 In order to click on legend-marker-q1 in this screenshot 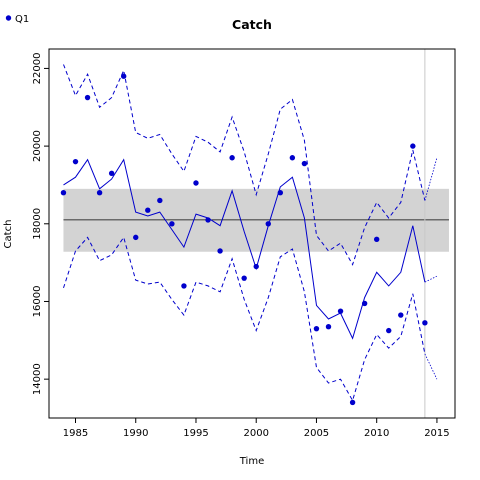, I will do `click(8, 18)`.